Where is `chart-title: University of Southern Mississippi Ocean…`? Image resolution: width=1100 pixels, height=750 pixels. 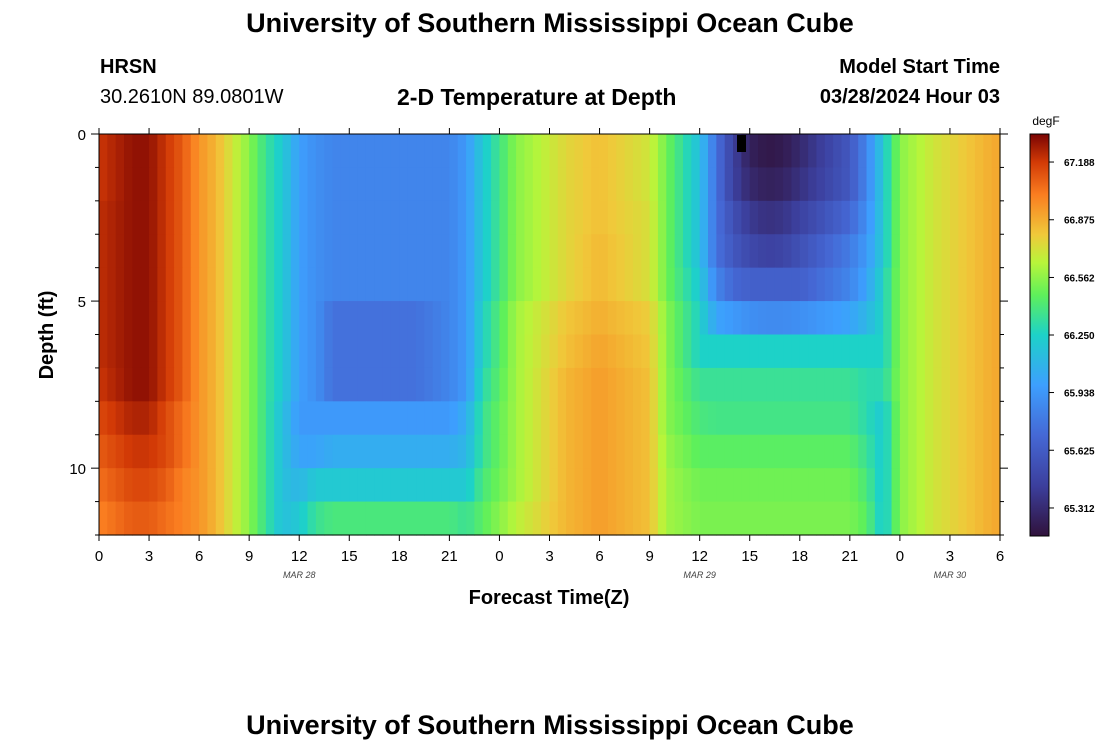
chart-title: University of Southern Mississippi Ocean… is located at coordinates (550, 23).